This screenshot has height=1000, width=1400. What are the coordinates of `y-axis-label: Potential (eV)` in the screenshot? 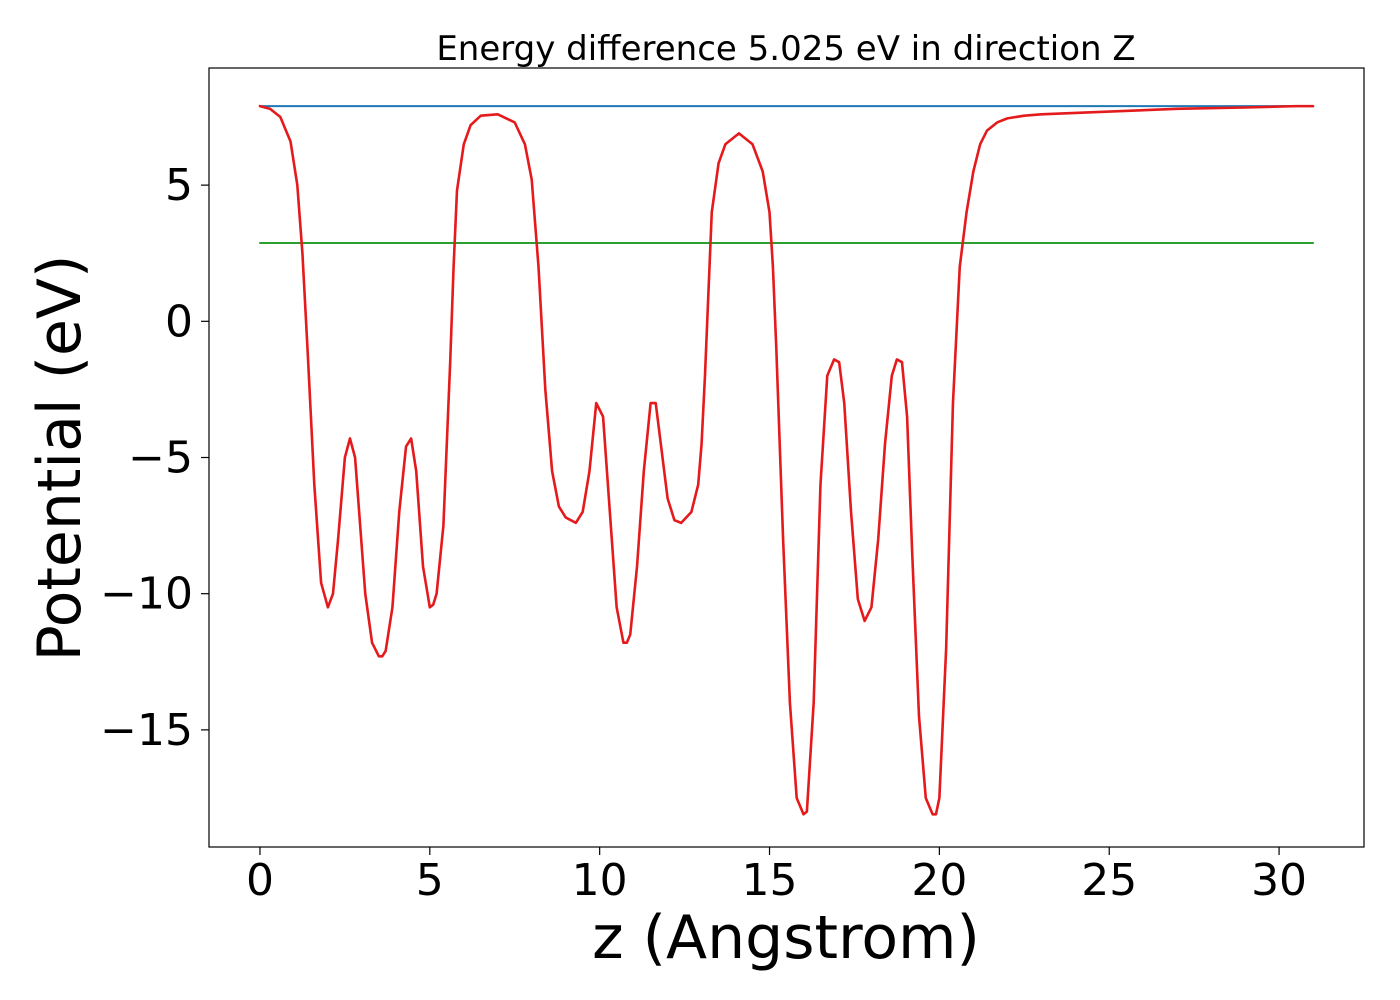 It's located at (60, 458).